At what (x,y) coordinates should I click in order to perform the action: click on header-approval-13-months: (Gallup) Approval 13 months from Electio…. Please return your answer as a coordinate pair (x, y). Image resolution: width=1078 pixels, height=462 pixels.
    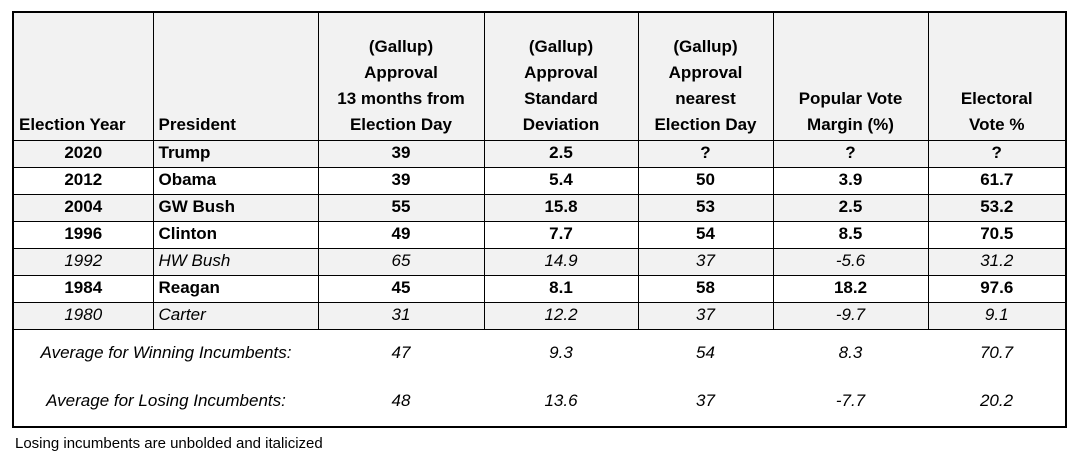
    Looking at the image, I should click on (401, 76).